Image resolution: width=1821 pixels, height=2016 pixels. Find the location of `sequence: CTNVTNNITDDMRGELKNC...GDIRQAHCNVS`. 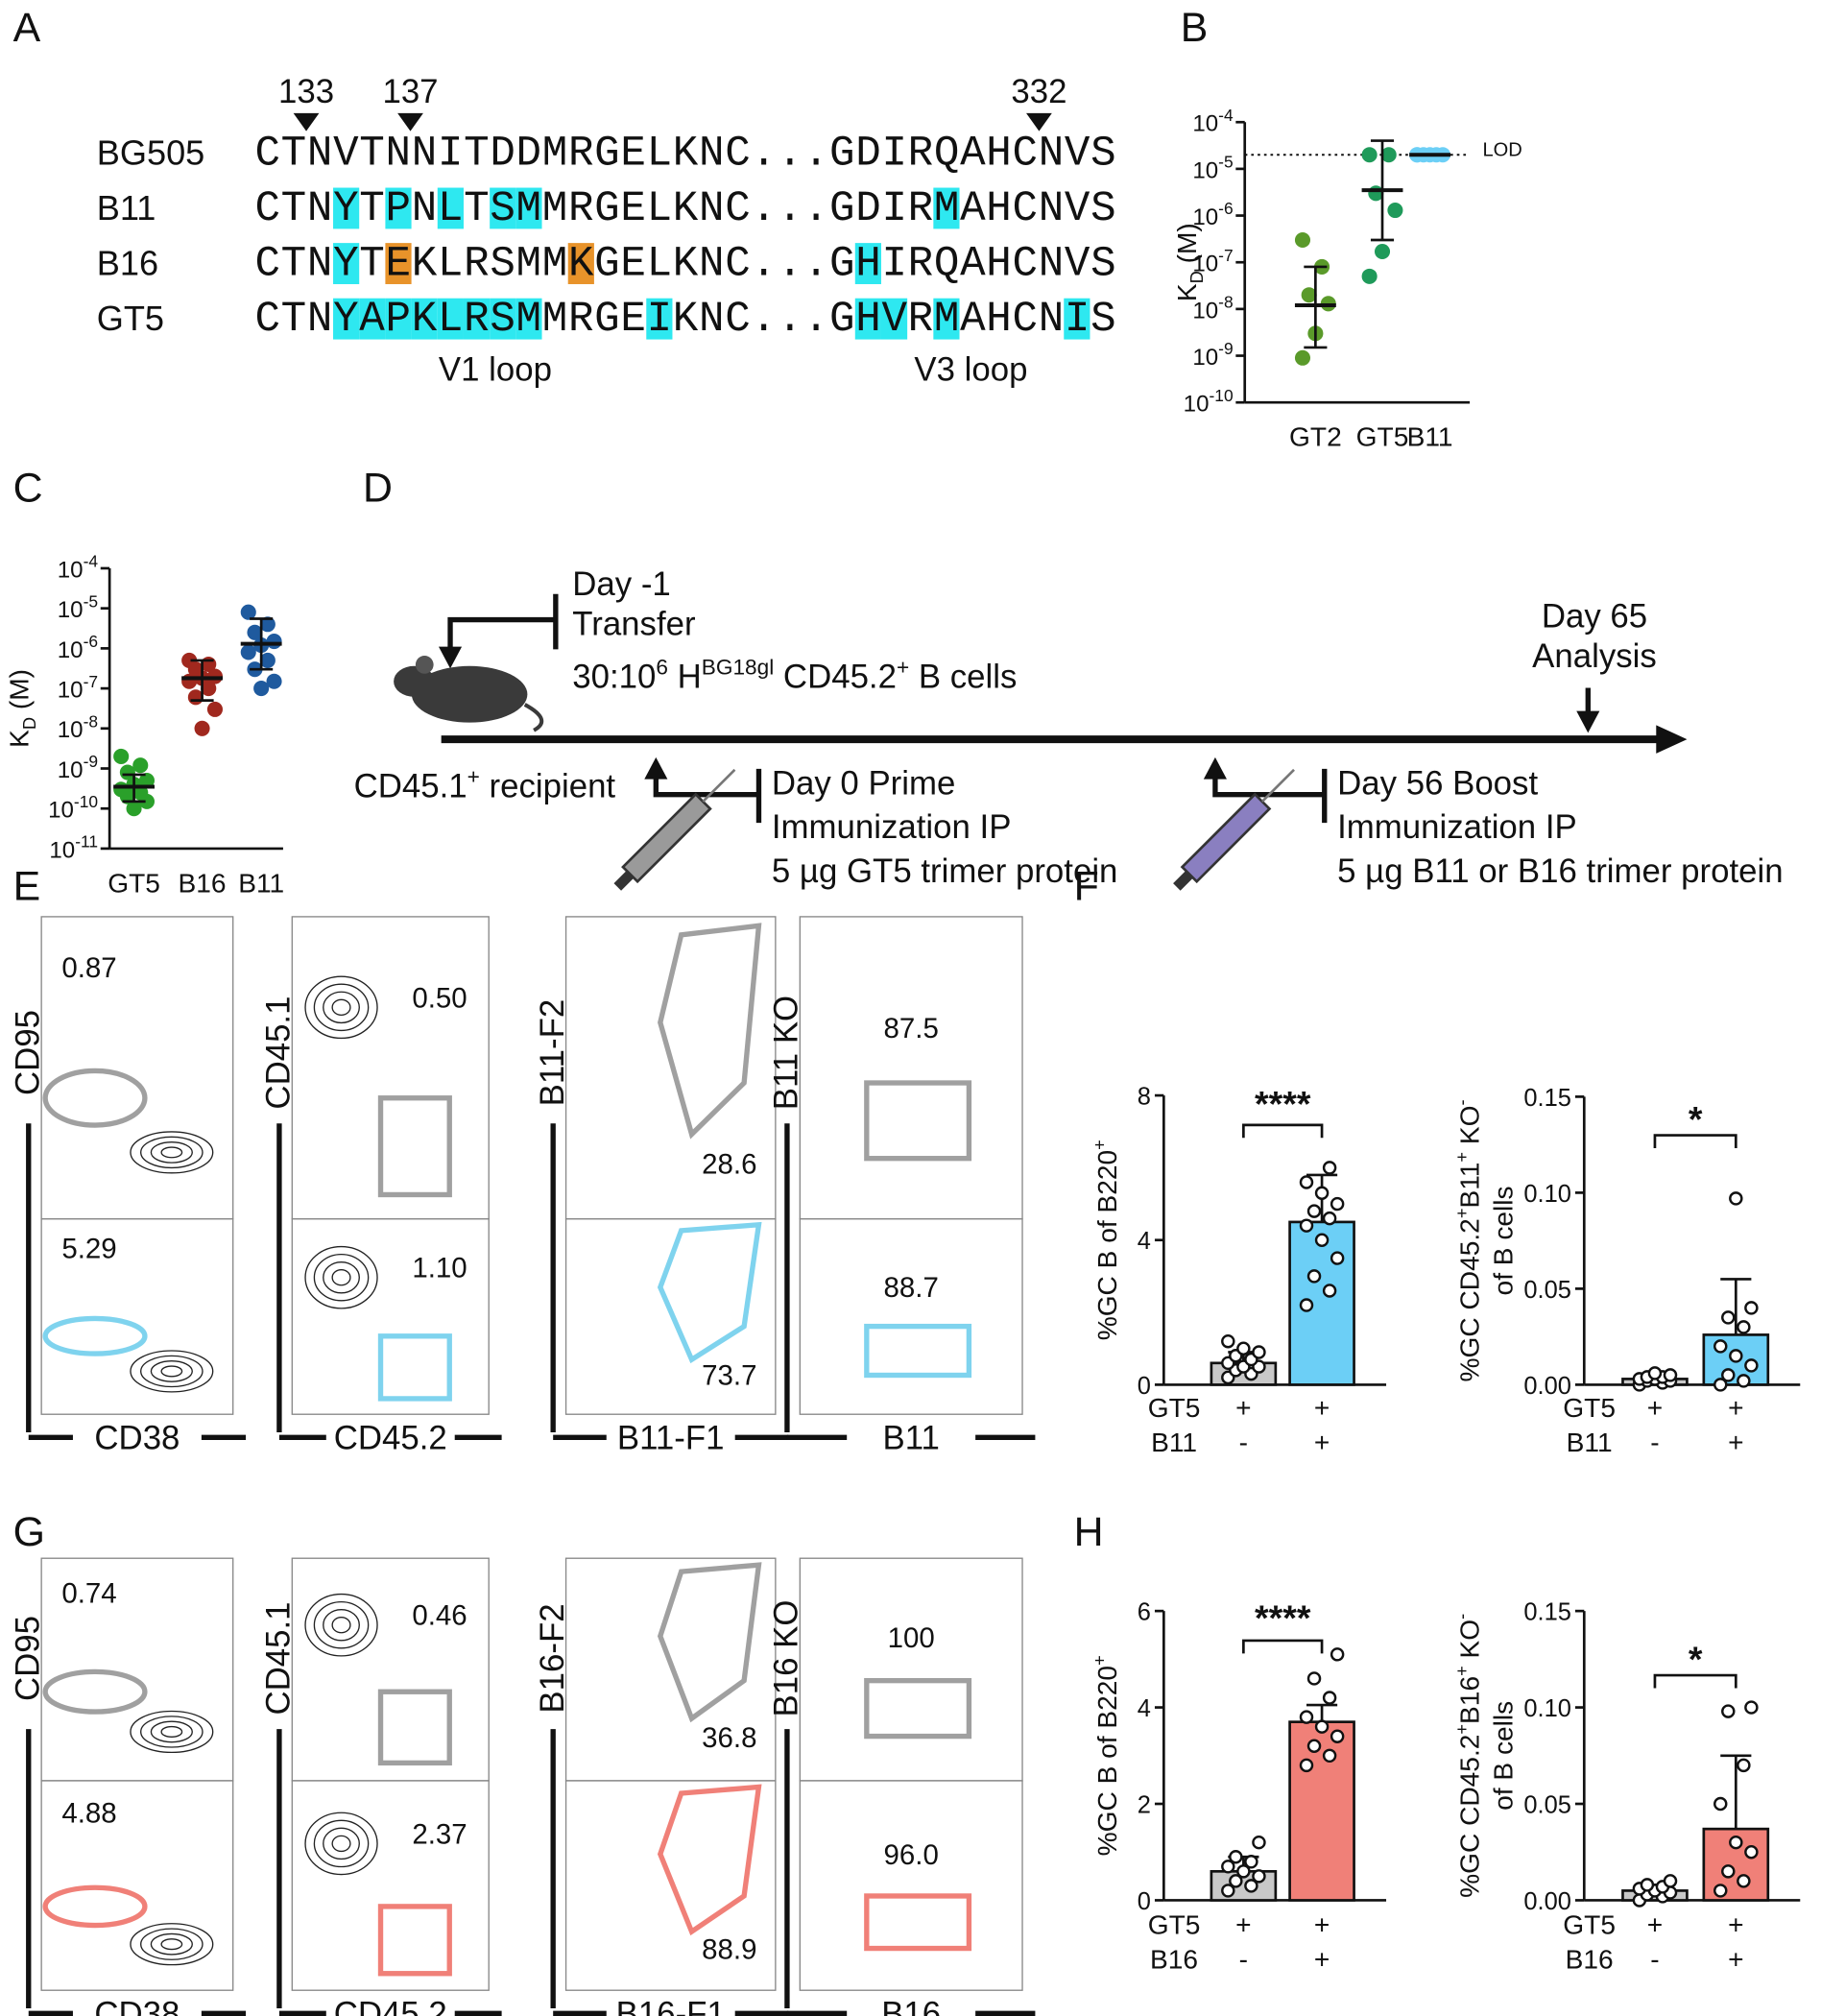

sequence: CTNVTNNITDDMRGELKNC...GDIRQAHCNVS is located at coordinates (684, 154).